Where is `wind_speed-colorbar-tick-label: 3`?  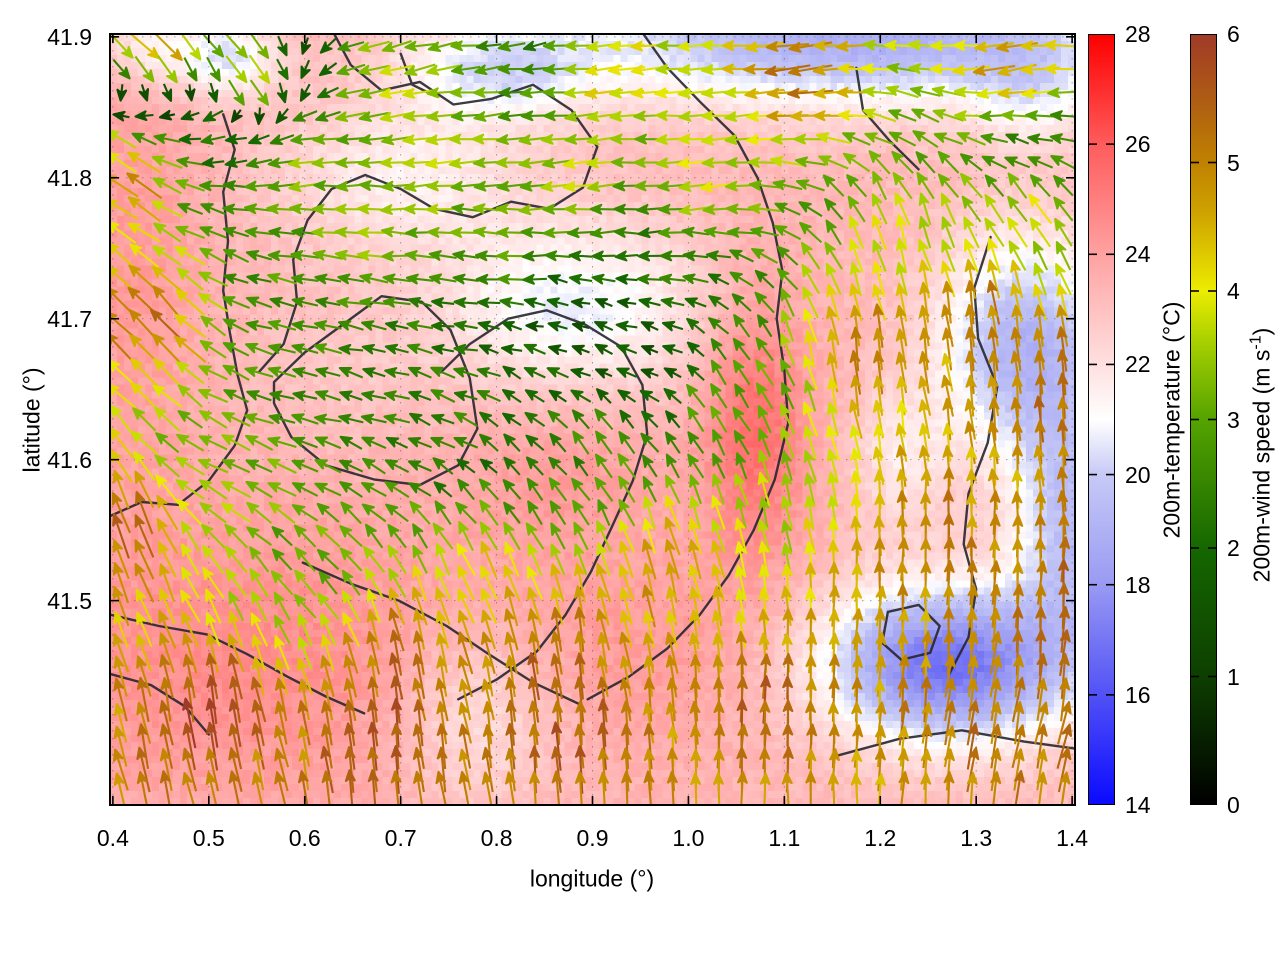
wind_speed-colorbar-tick-label: 3 is located at coordinates (1233, 419).